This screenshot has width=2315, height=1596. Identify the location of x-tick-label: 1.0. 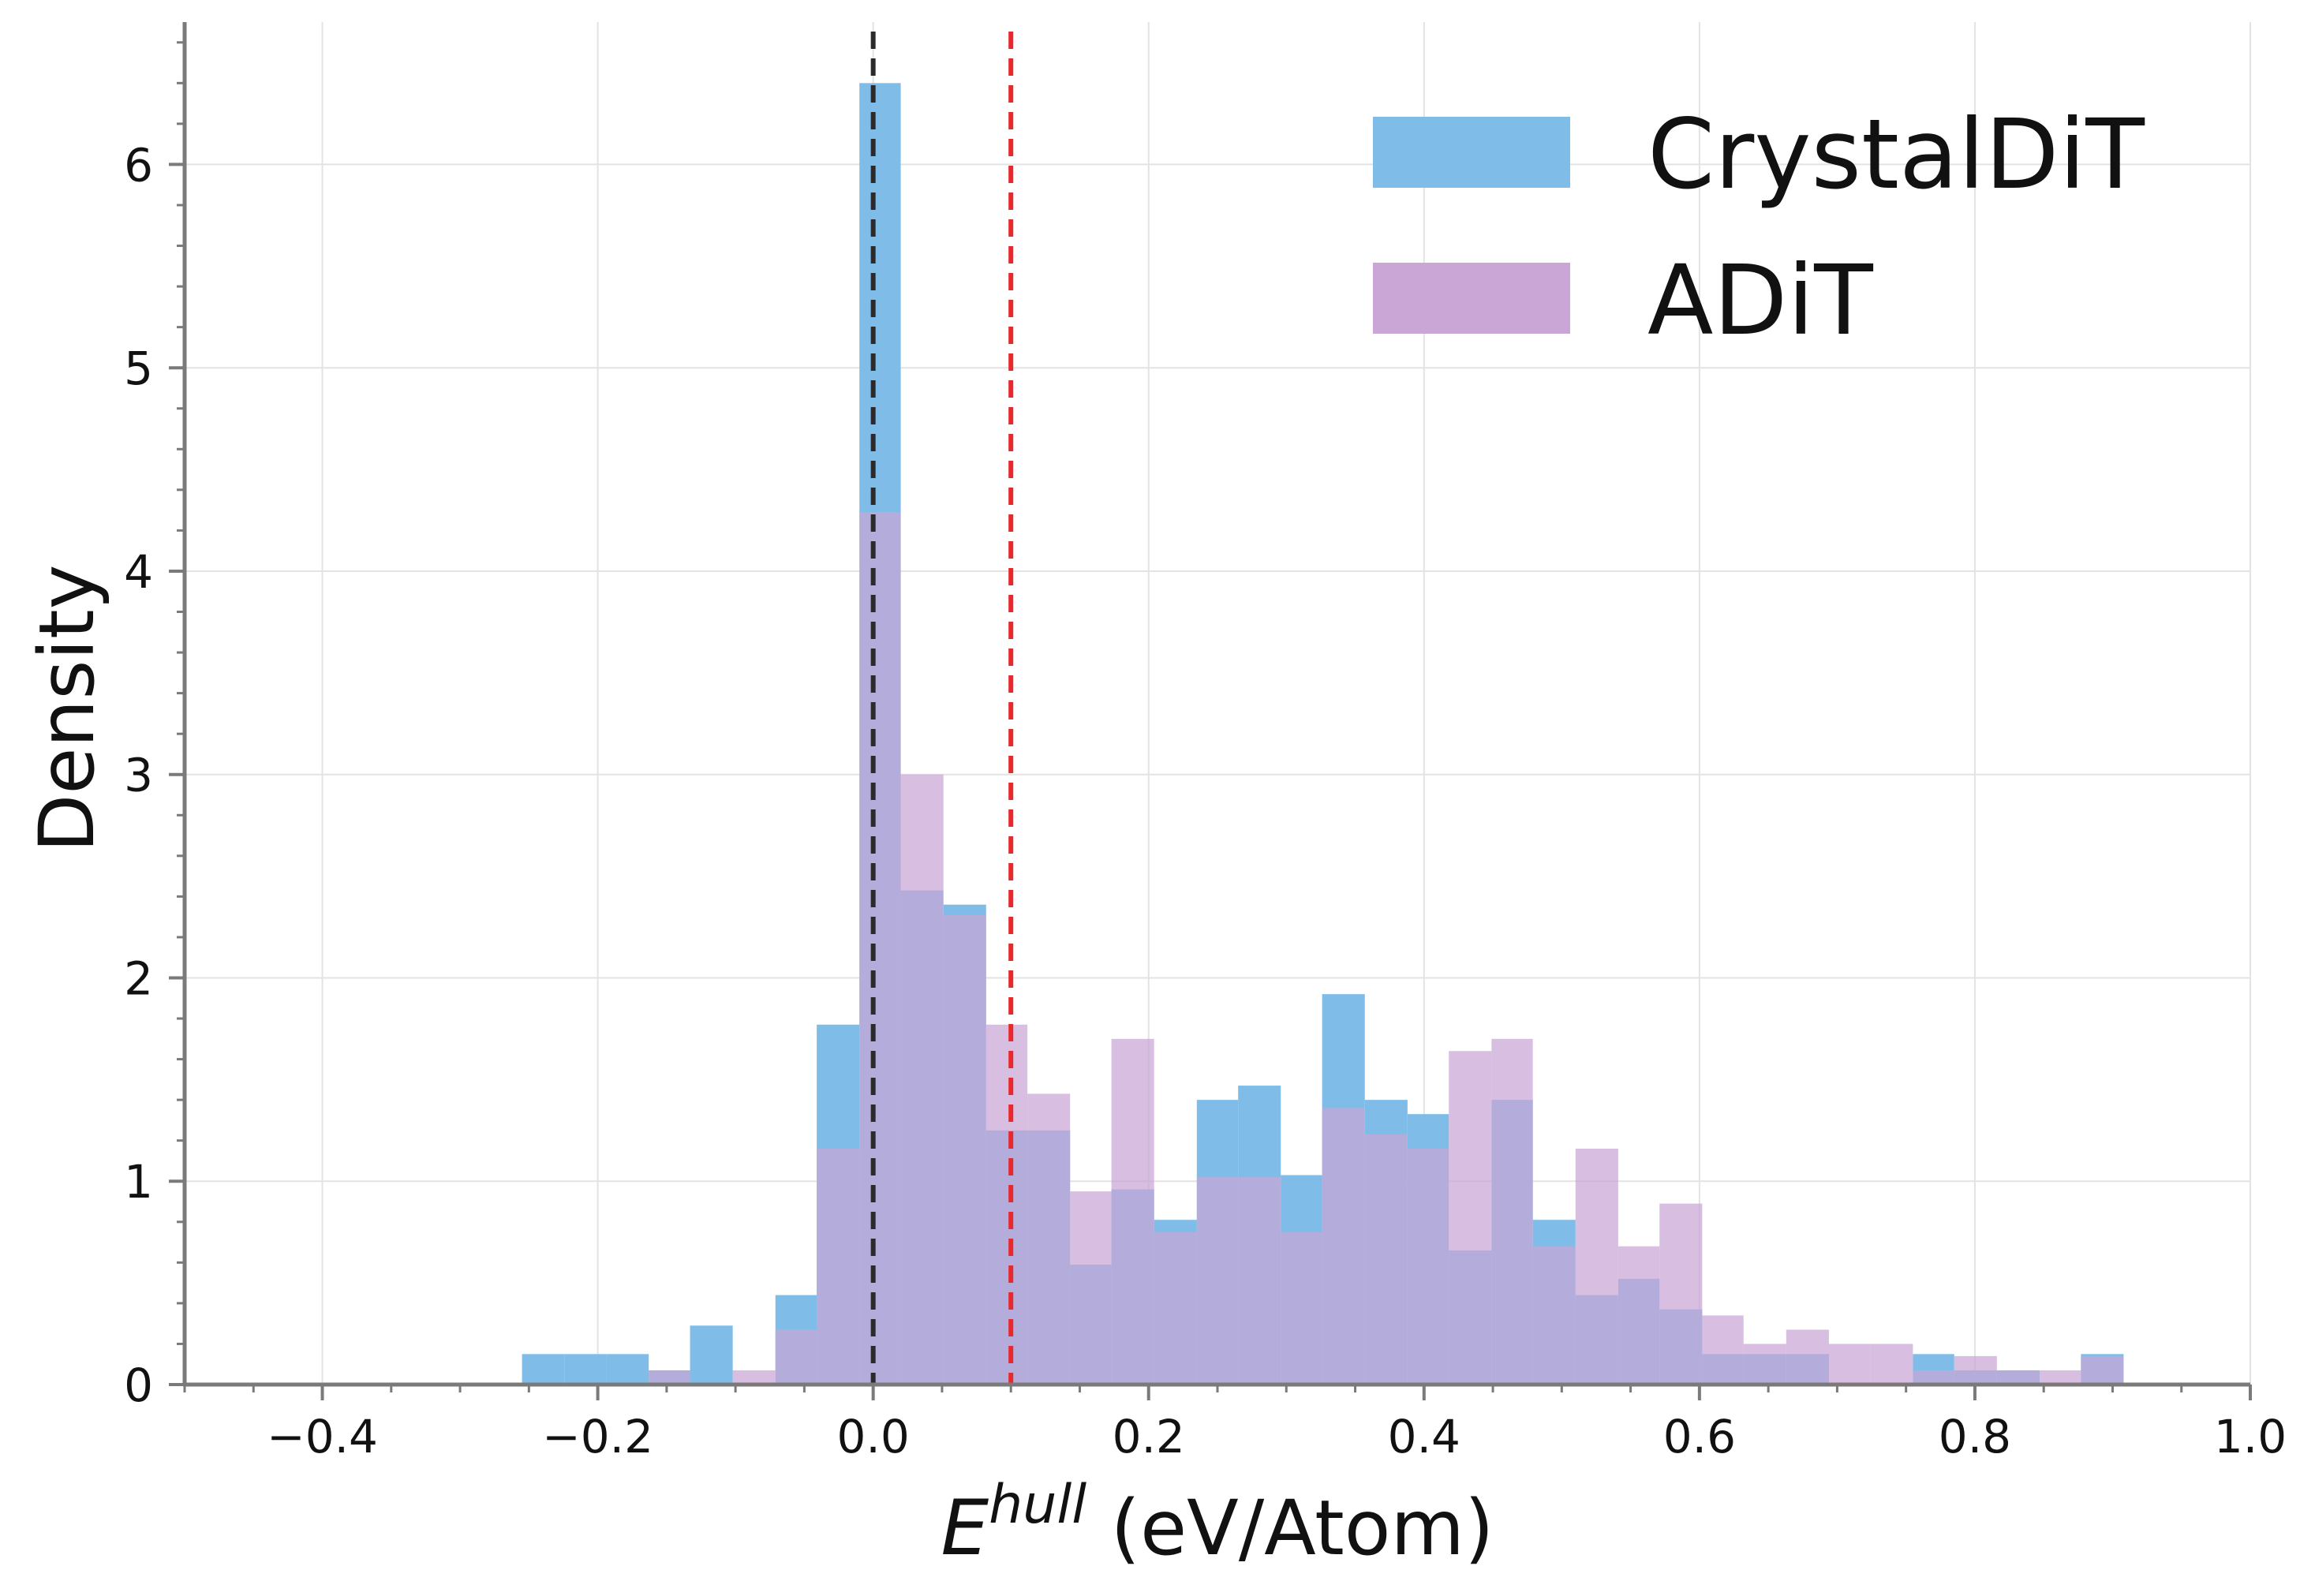
(2250, 1436).